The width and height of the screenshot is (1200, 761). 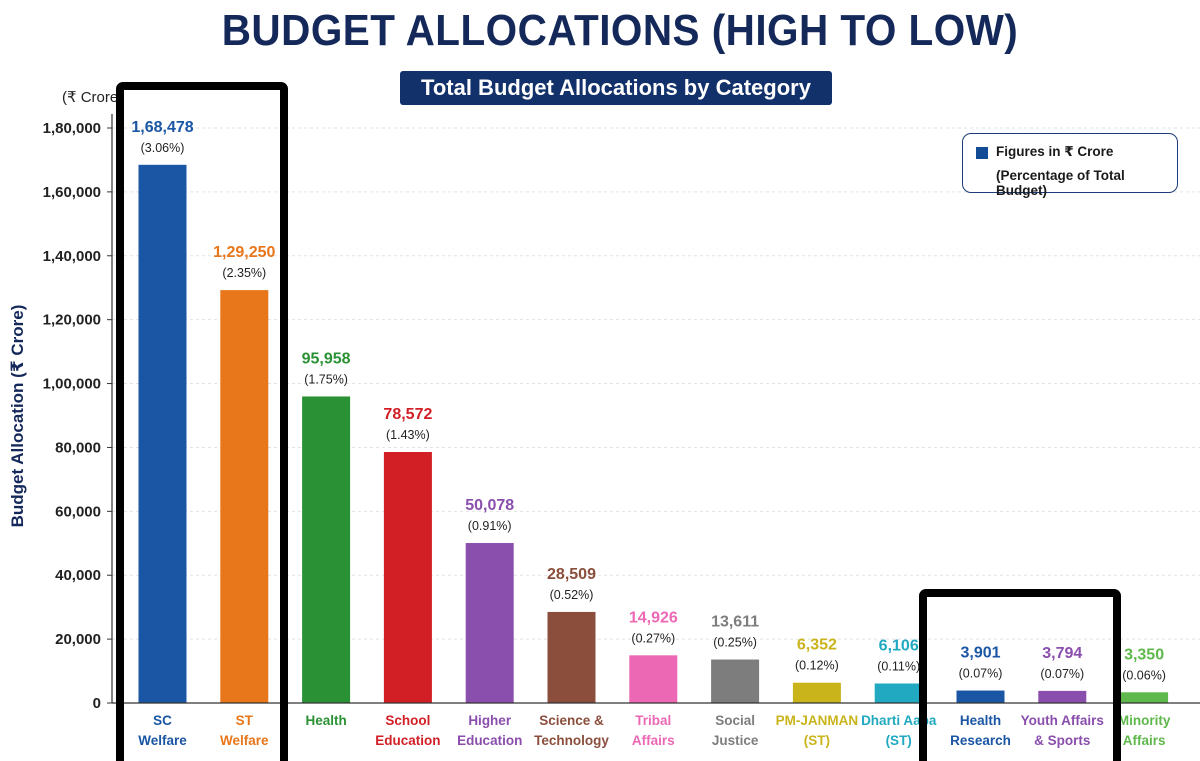 I want to click on legend-label-percentage: (Percentage of Total Budget), so click(x=1060, y=183).